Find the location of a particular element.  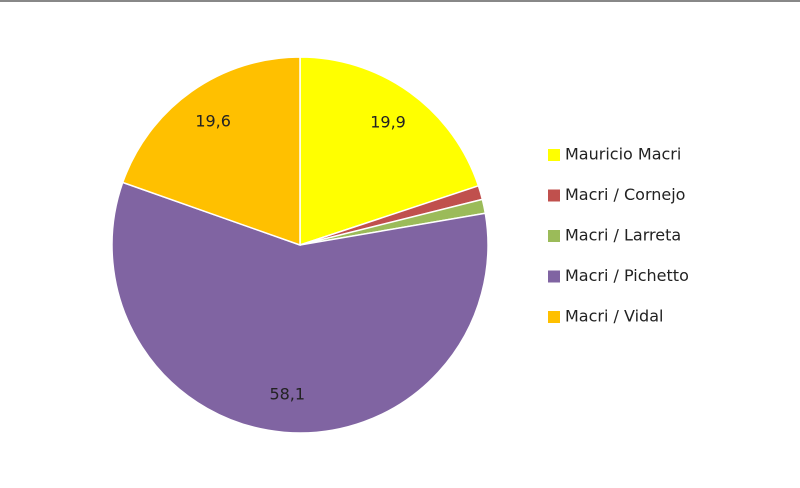

data-label: 58,1 is located at coordinates (287, 393).